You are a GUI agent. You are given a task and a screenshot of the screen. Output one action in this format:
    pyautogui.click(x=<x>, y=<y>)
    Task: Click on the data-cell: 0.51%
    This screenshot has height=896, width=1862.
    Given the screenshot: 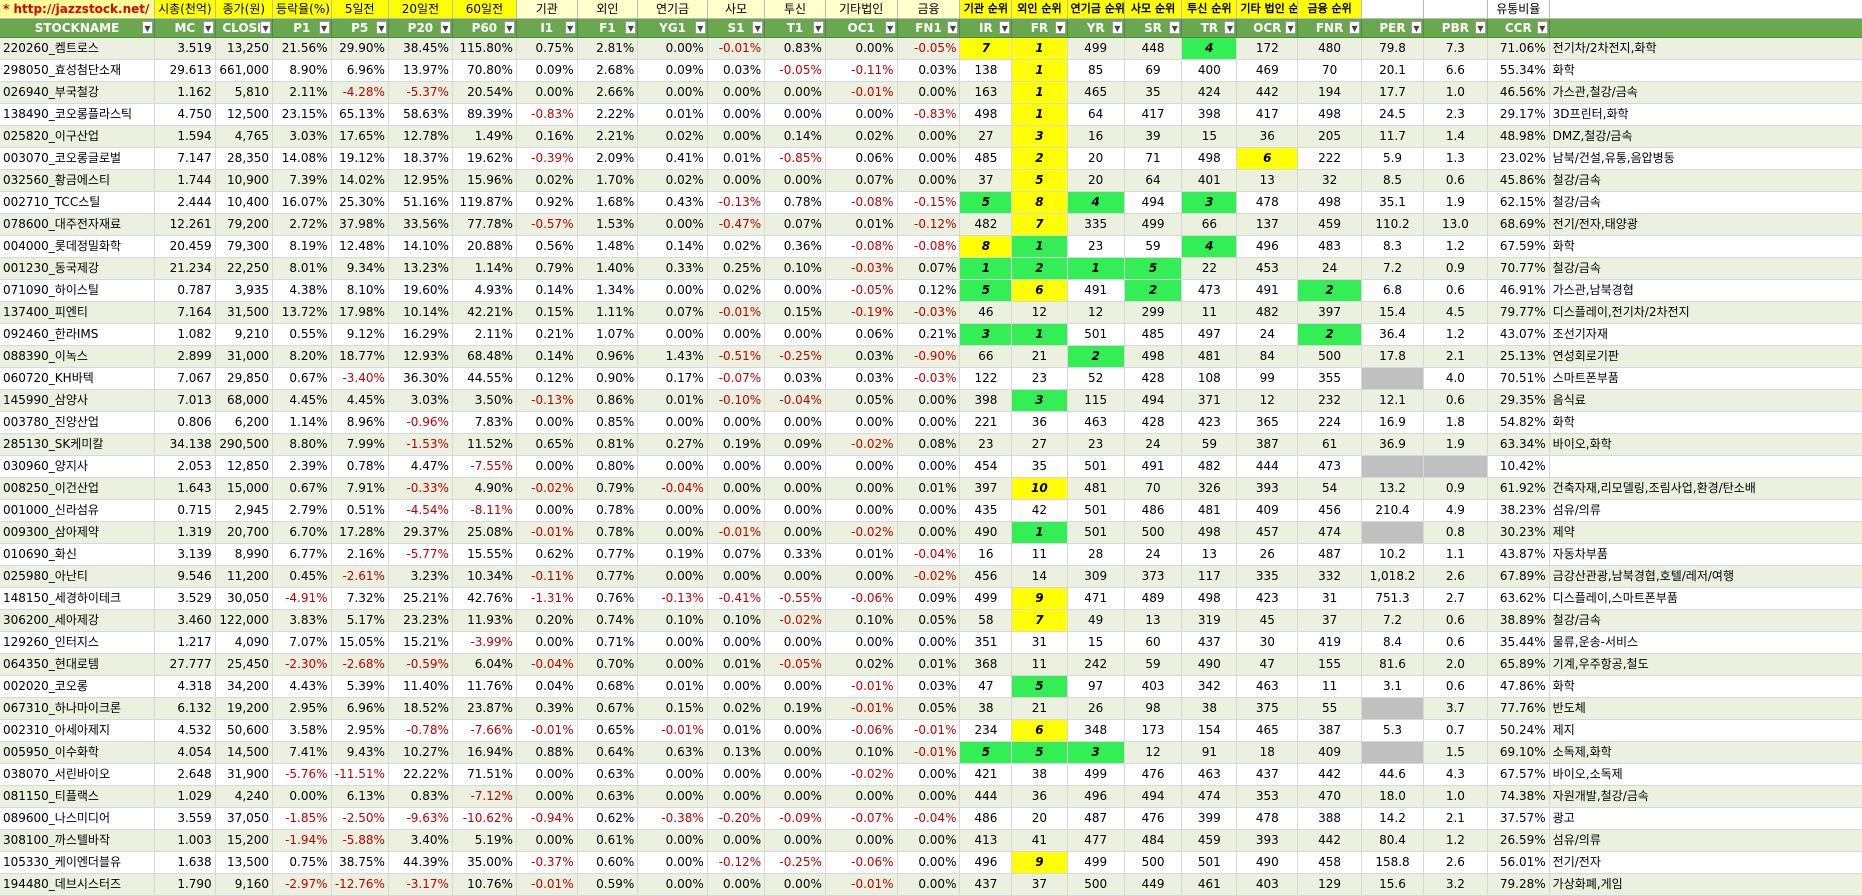 What is the action you would take?
    pyautogui.click(x=360, y=510)
    